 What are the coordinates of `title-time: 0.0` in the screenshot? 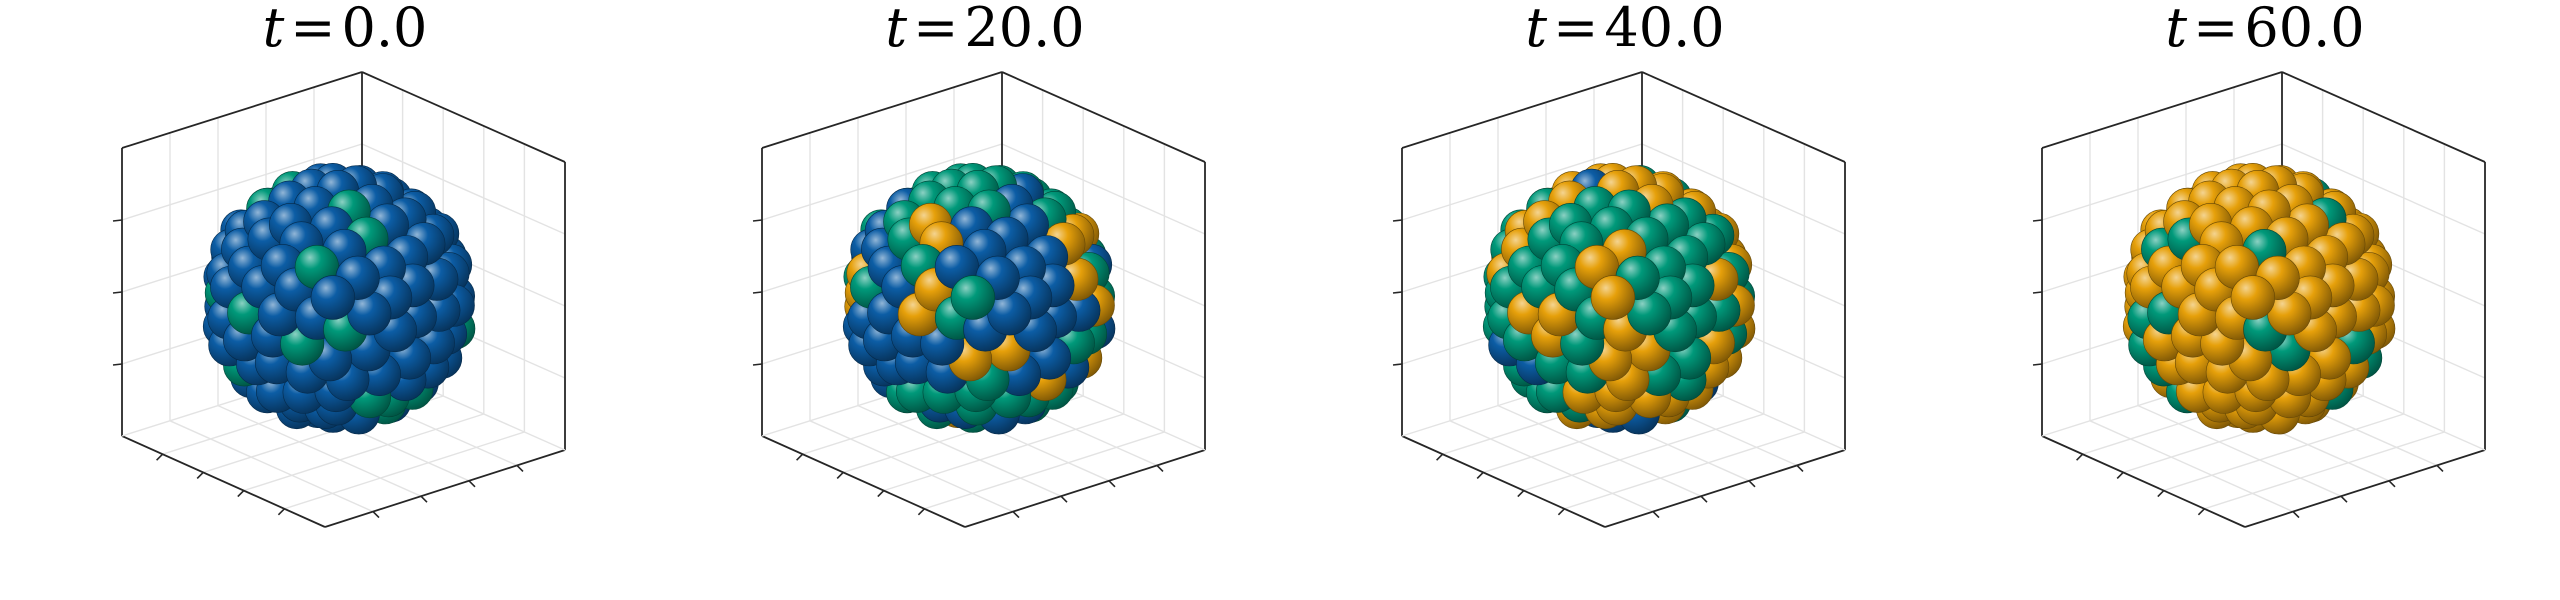 It's located at (385, 29).